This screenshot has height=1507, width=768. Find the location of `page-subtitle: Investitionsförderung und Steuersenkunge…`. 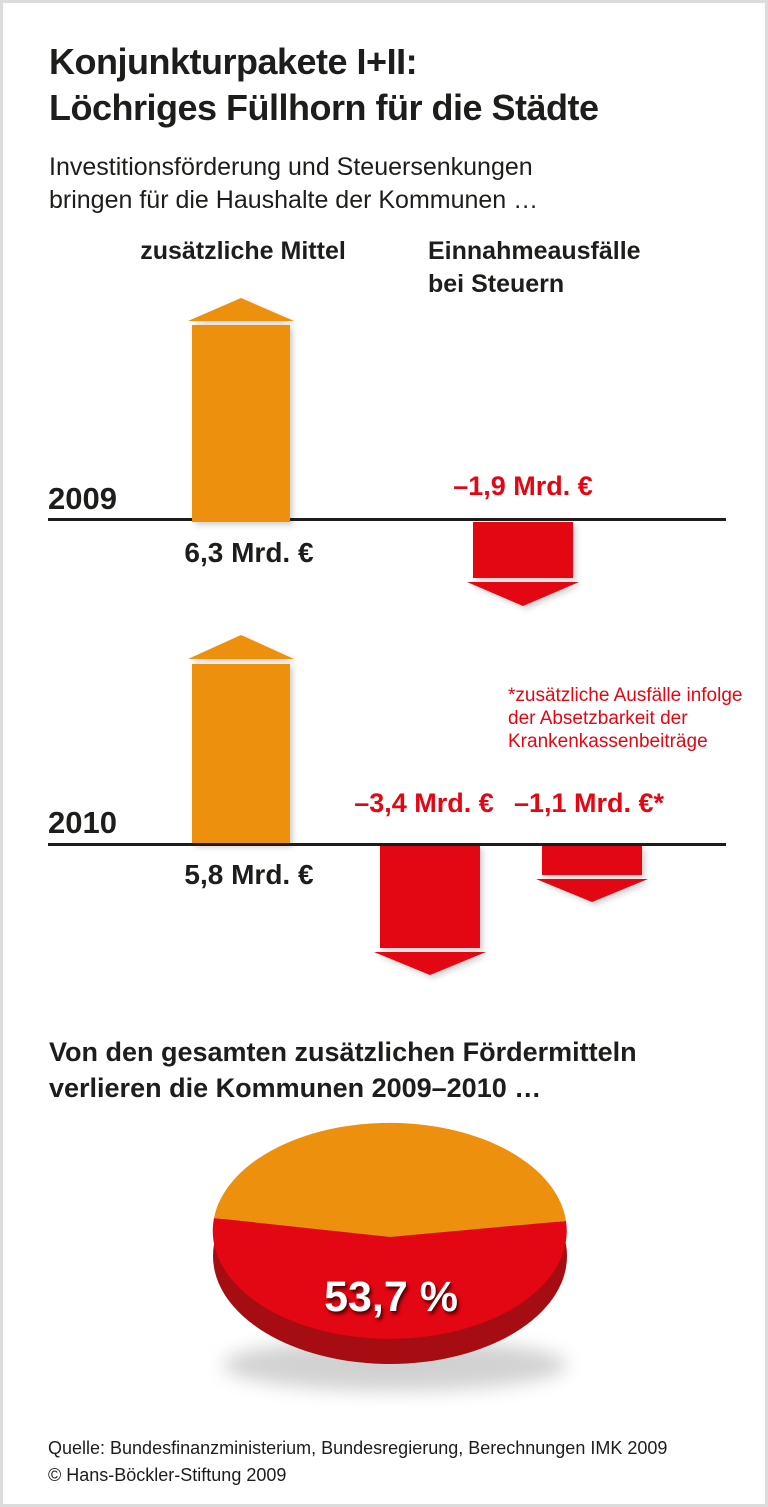

page-subtitle: Investitionsförderung und Steuersenkunge… is located at coordinates (293, 184).